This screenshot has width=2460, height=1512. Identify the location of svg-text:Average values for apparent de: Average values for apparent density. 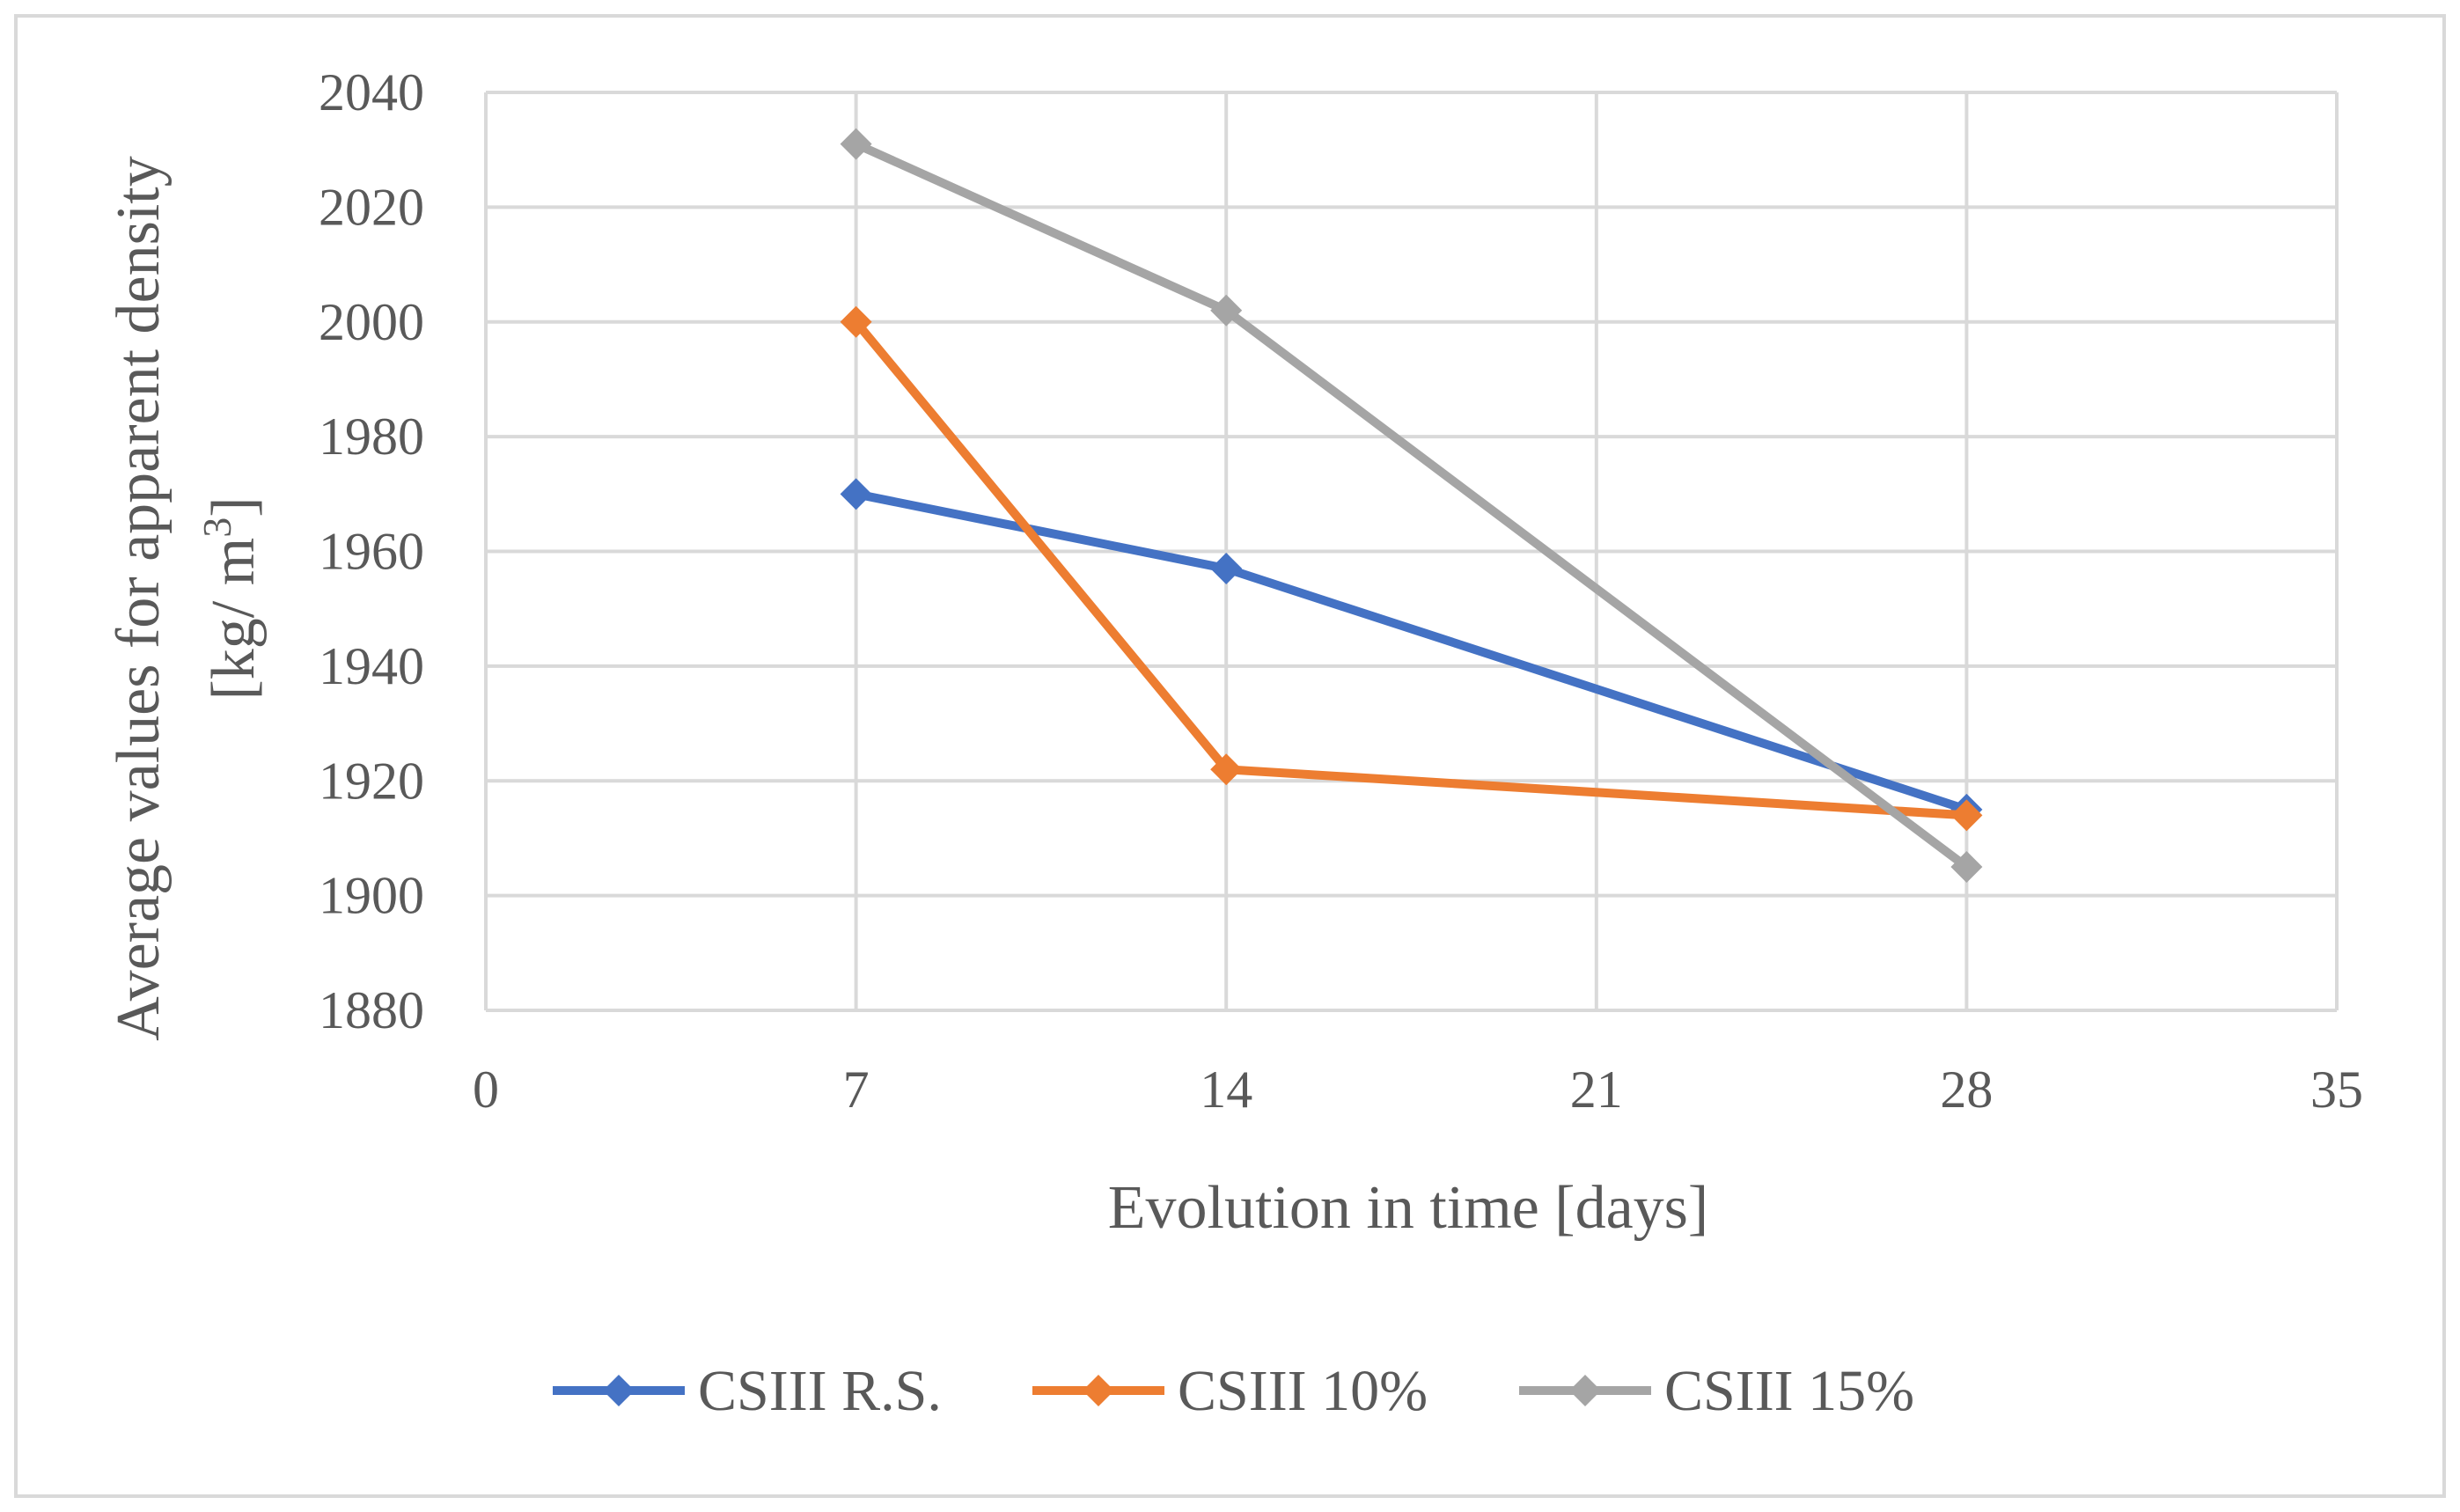
(139, 599).